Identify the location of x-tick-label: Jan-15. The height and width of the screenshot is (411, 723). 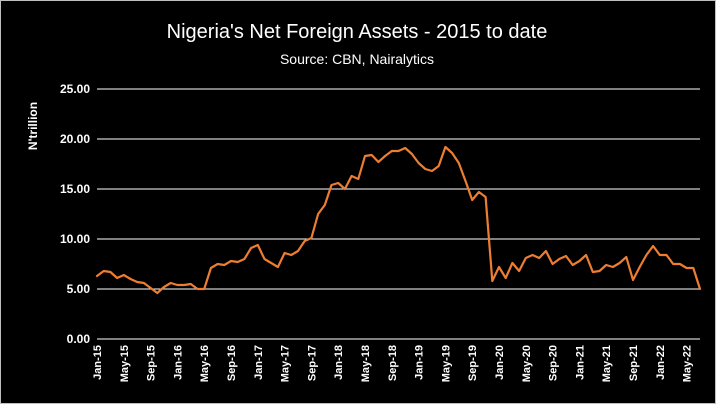
(98, 362).